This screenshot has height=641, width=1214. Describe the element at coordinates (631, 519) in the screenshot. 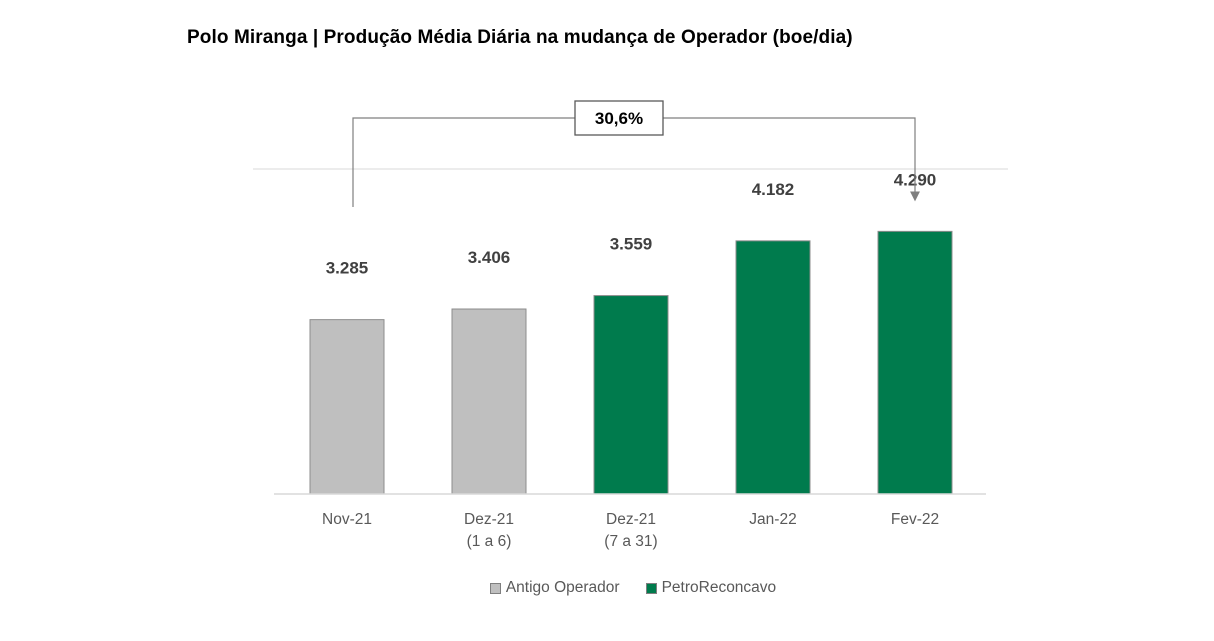

I see `x-tick-label-2: Dez-21` at that location.